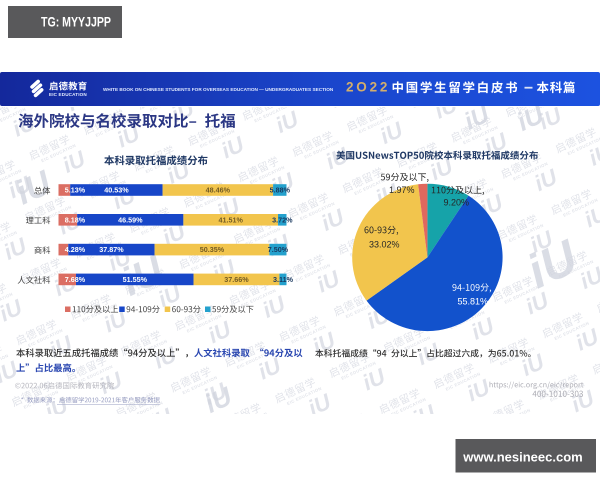  What do you see at coordinates (75, 219) in the screenshot?
I see `svg-text: 8.18%` at bounding box center [75, 219].